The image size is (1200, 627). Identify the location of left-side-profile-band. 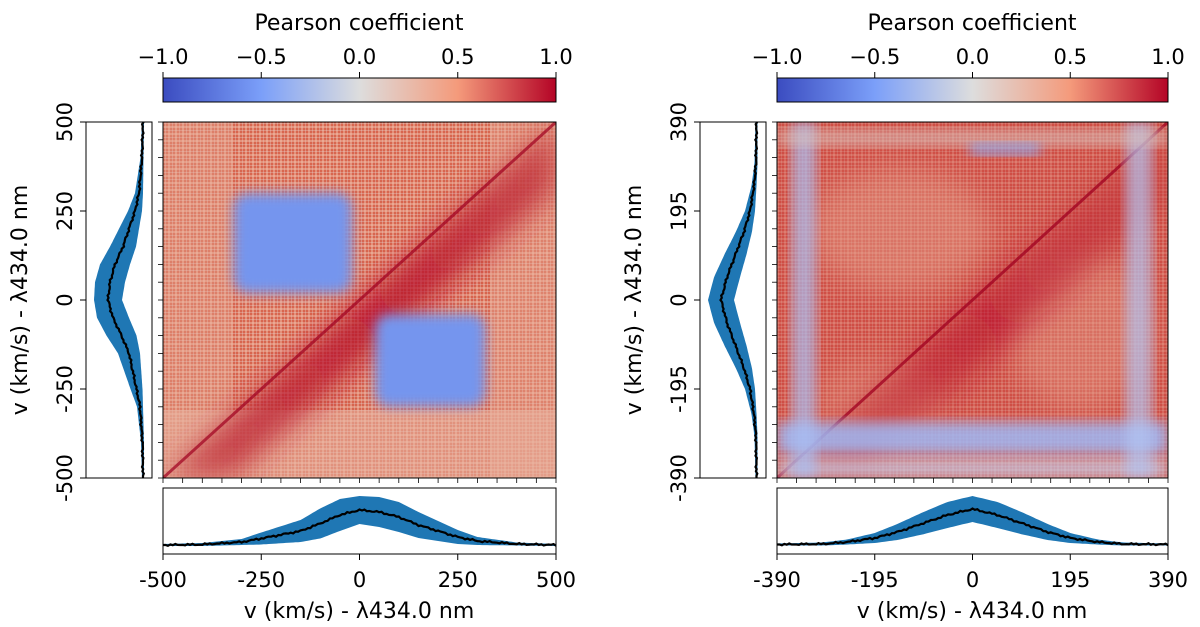
(119, 300).